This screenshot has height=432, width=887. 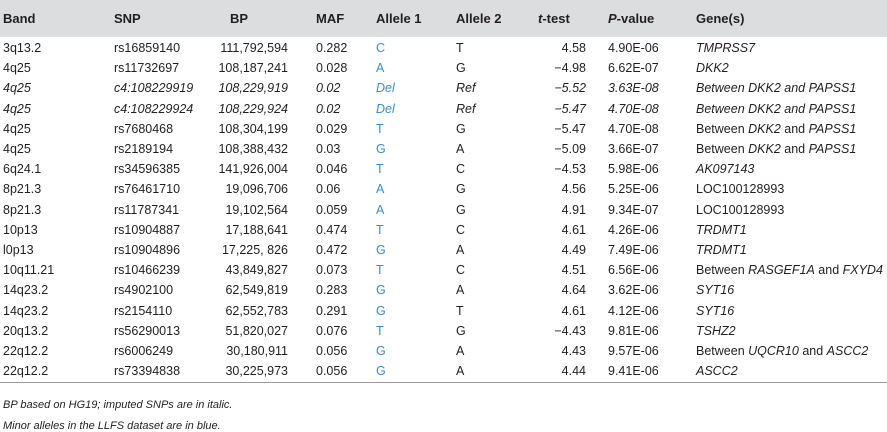 What do you see at coordinates (147, 229) in the screenshot?
I see `cell-snp: rs10904887` at bounding box center [147, 229].